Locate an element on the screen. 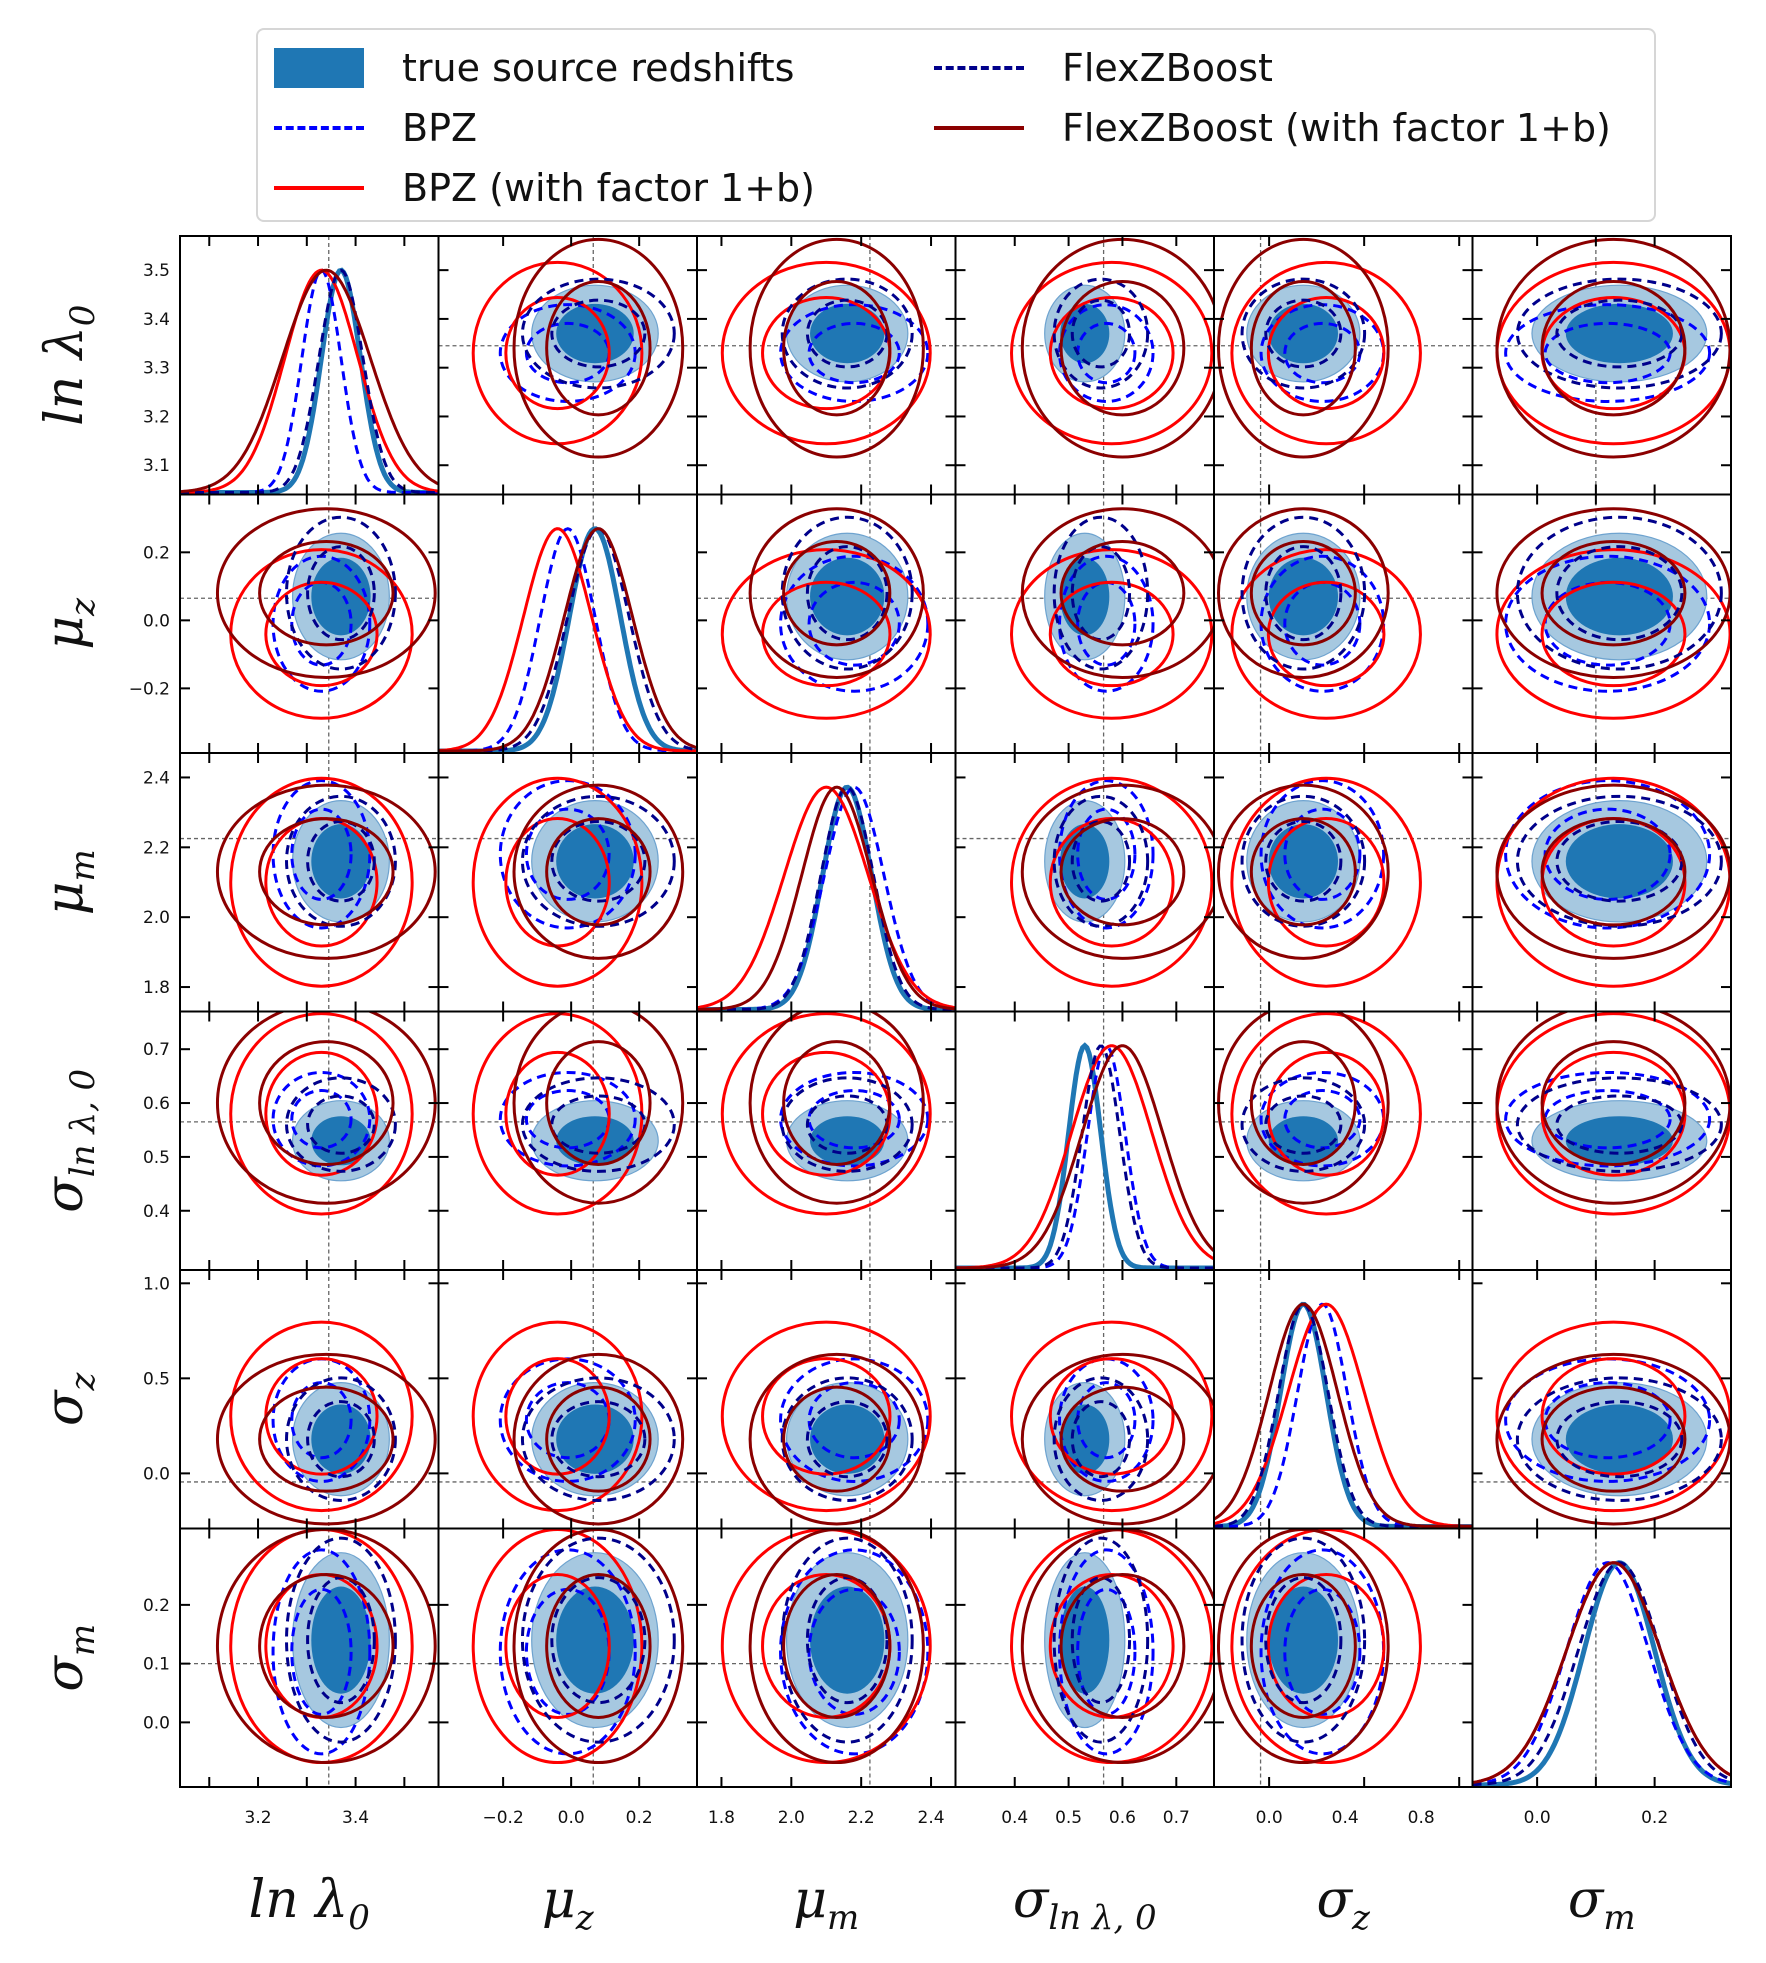  x-tick-label: 0.4 is located at coordinates (1345, 1818).